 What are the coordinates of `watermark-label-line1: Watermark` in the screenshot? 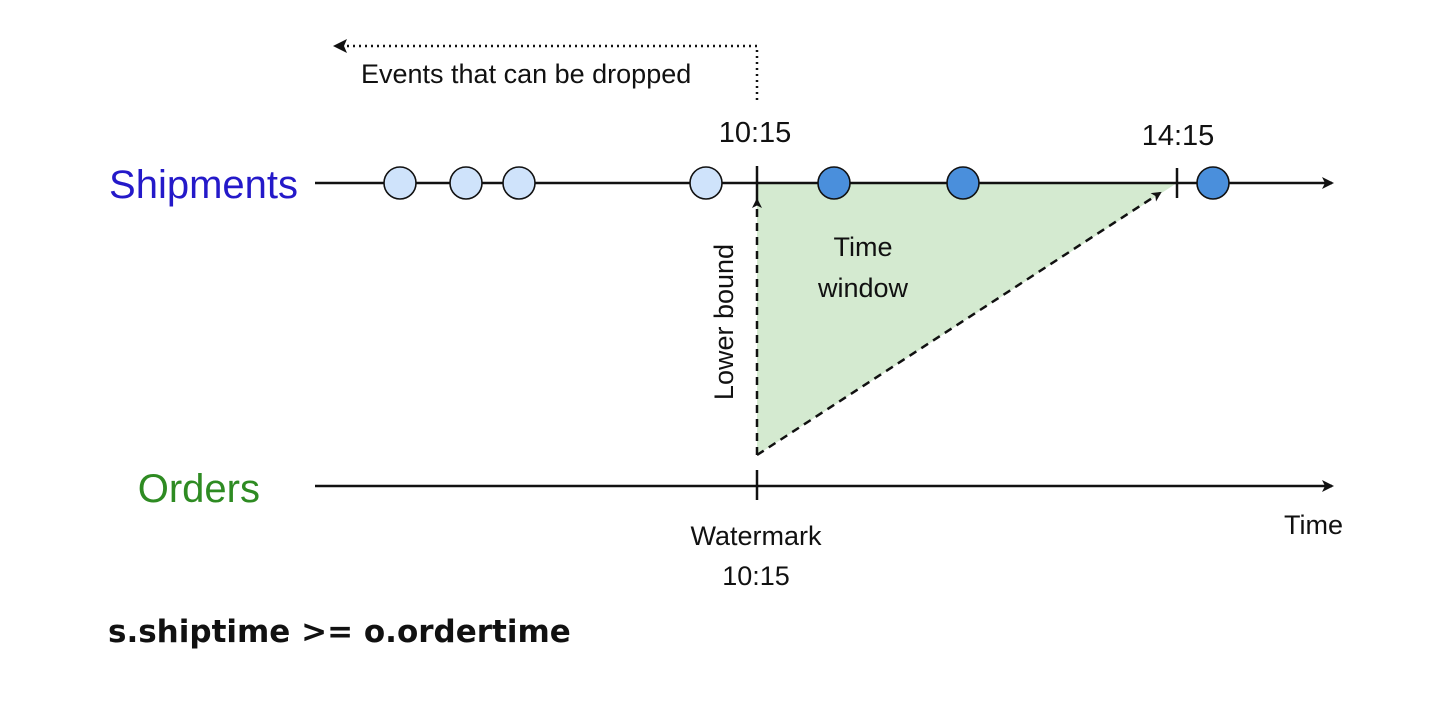 It's located at (756, 536).